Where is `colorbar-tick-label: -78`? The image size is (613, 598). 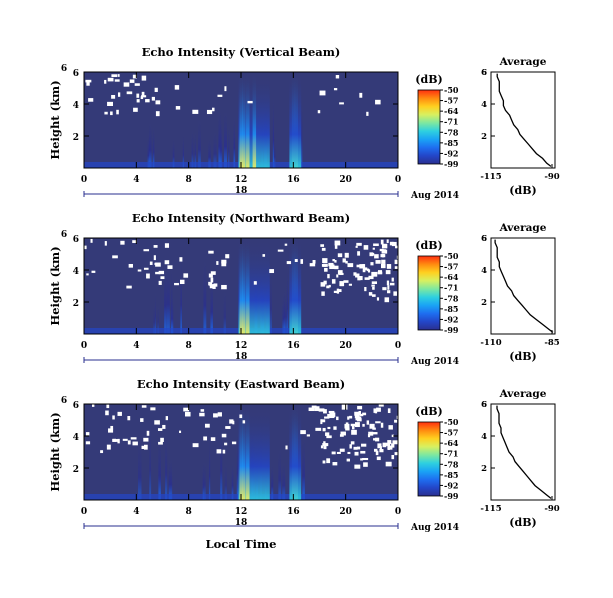
colorbar-tick-label: -78 is located at coordinates (451, 464).